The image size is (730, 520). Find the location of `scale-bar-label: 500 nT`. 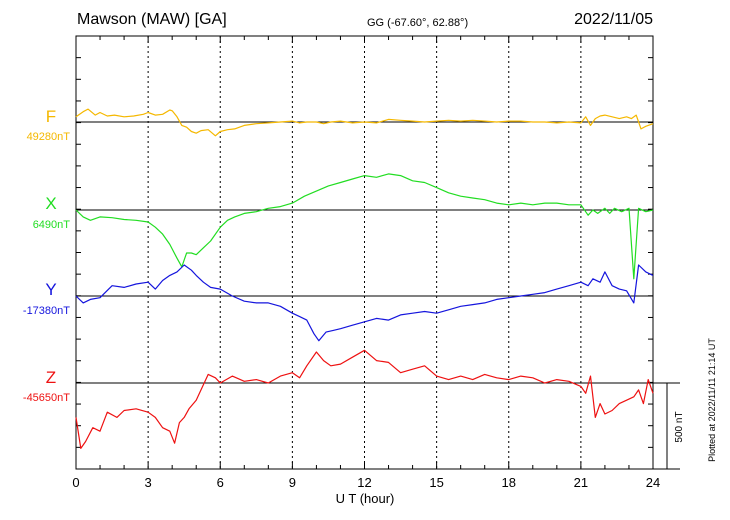

scale-bar-label: 500 nT is located at coordinates (679, 426).